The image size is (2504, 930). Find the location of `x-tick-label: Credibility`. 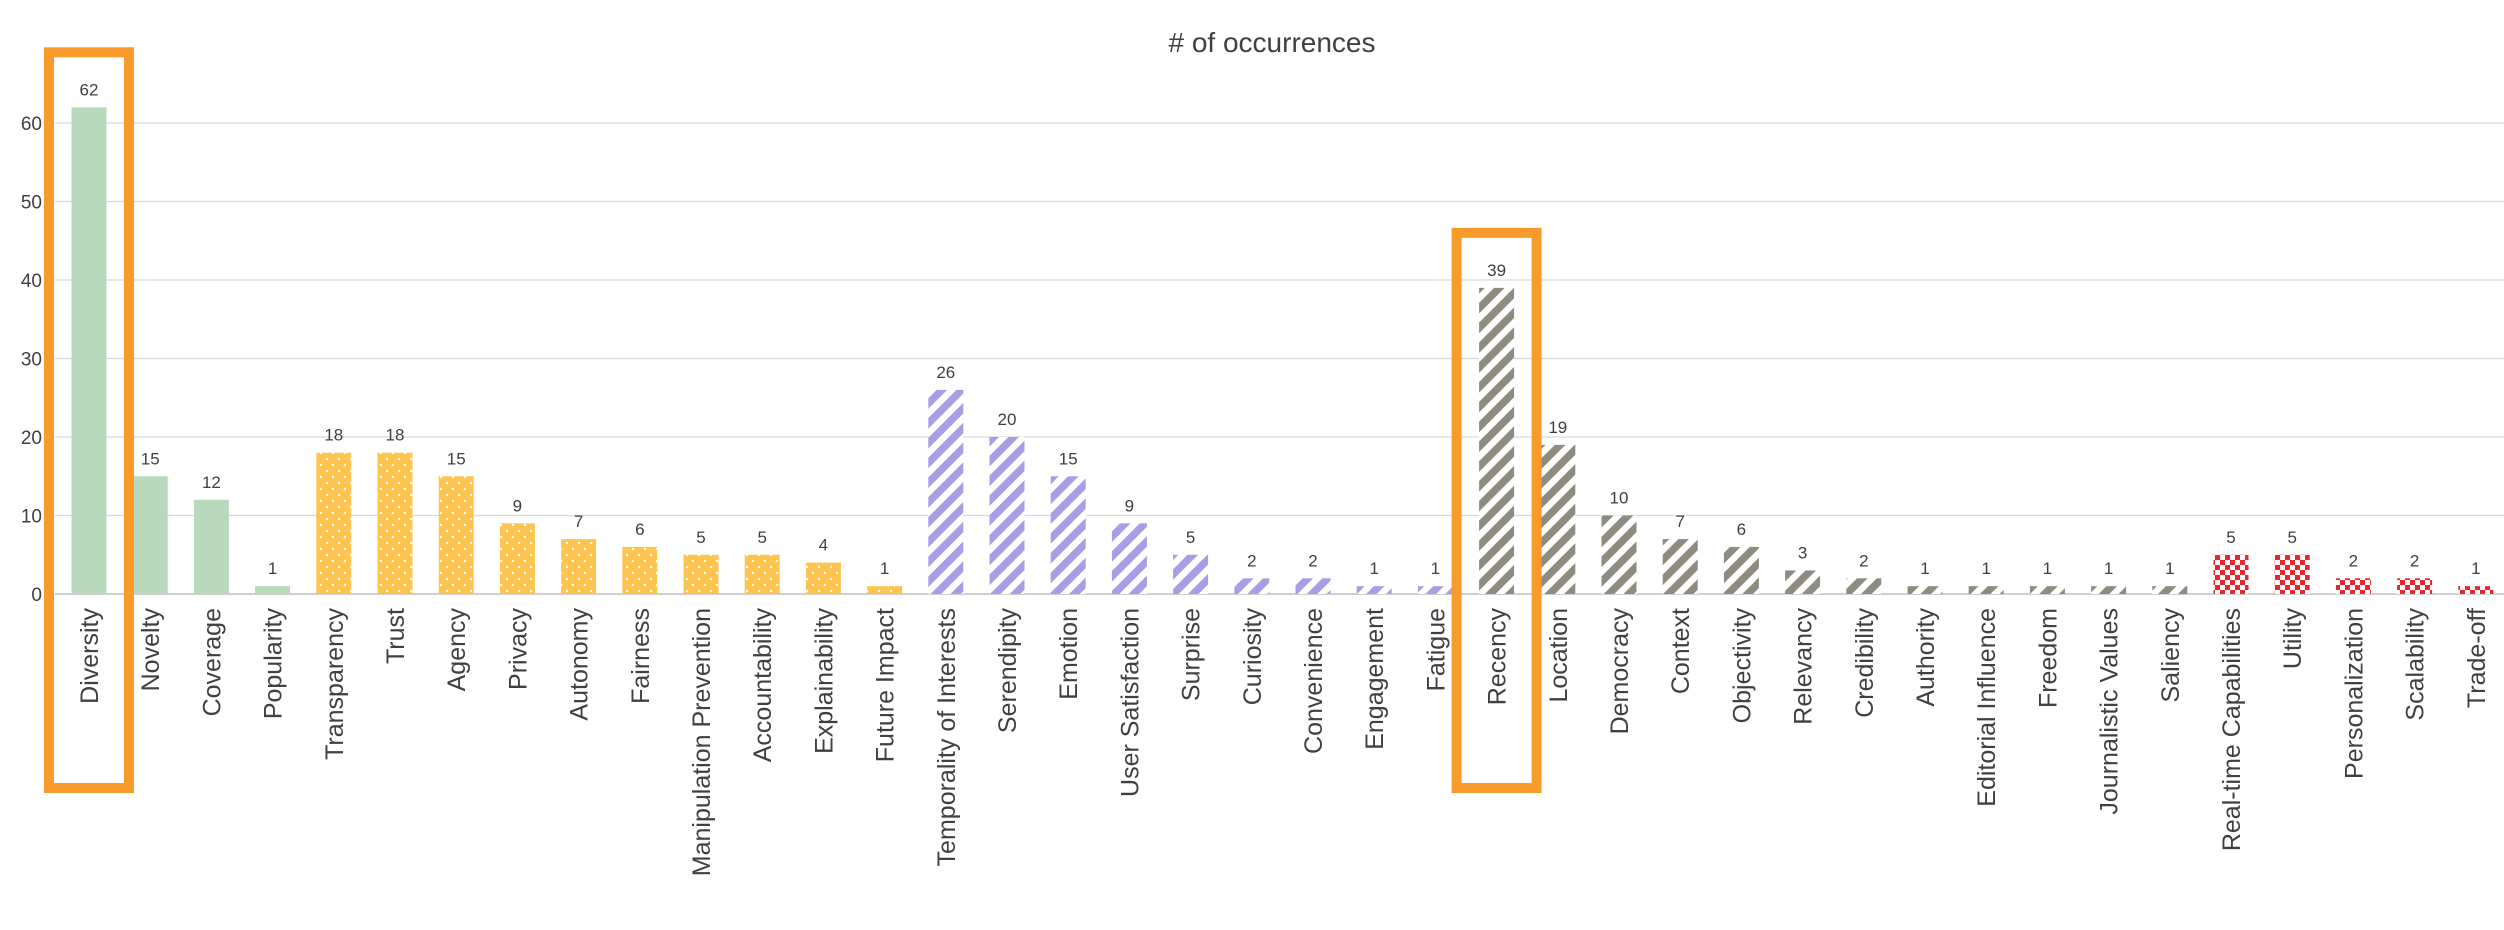

x-tick-label: Credibility is located at coordinates (1865, 663).